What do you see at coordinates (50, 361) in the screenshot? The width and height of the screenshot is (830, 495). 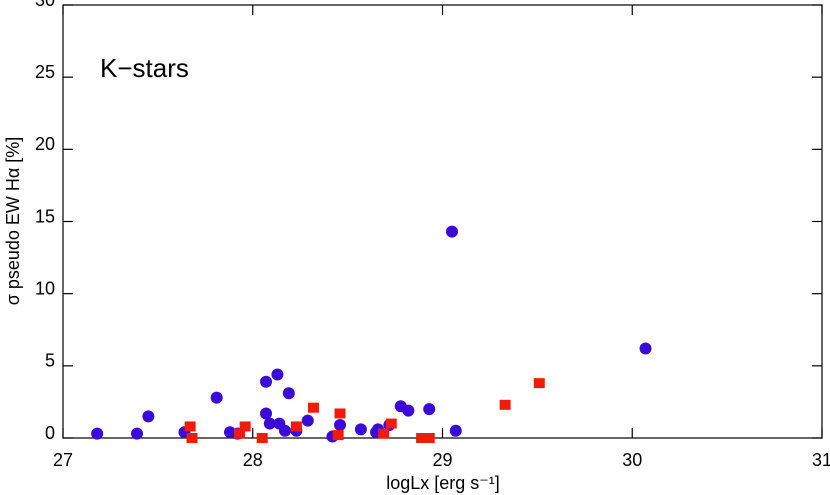 I see `y-tick-label: 5` at bounding box center [50, 361].